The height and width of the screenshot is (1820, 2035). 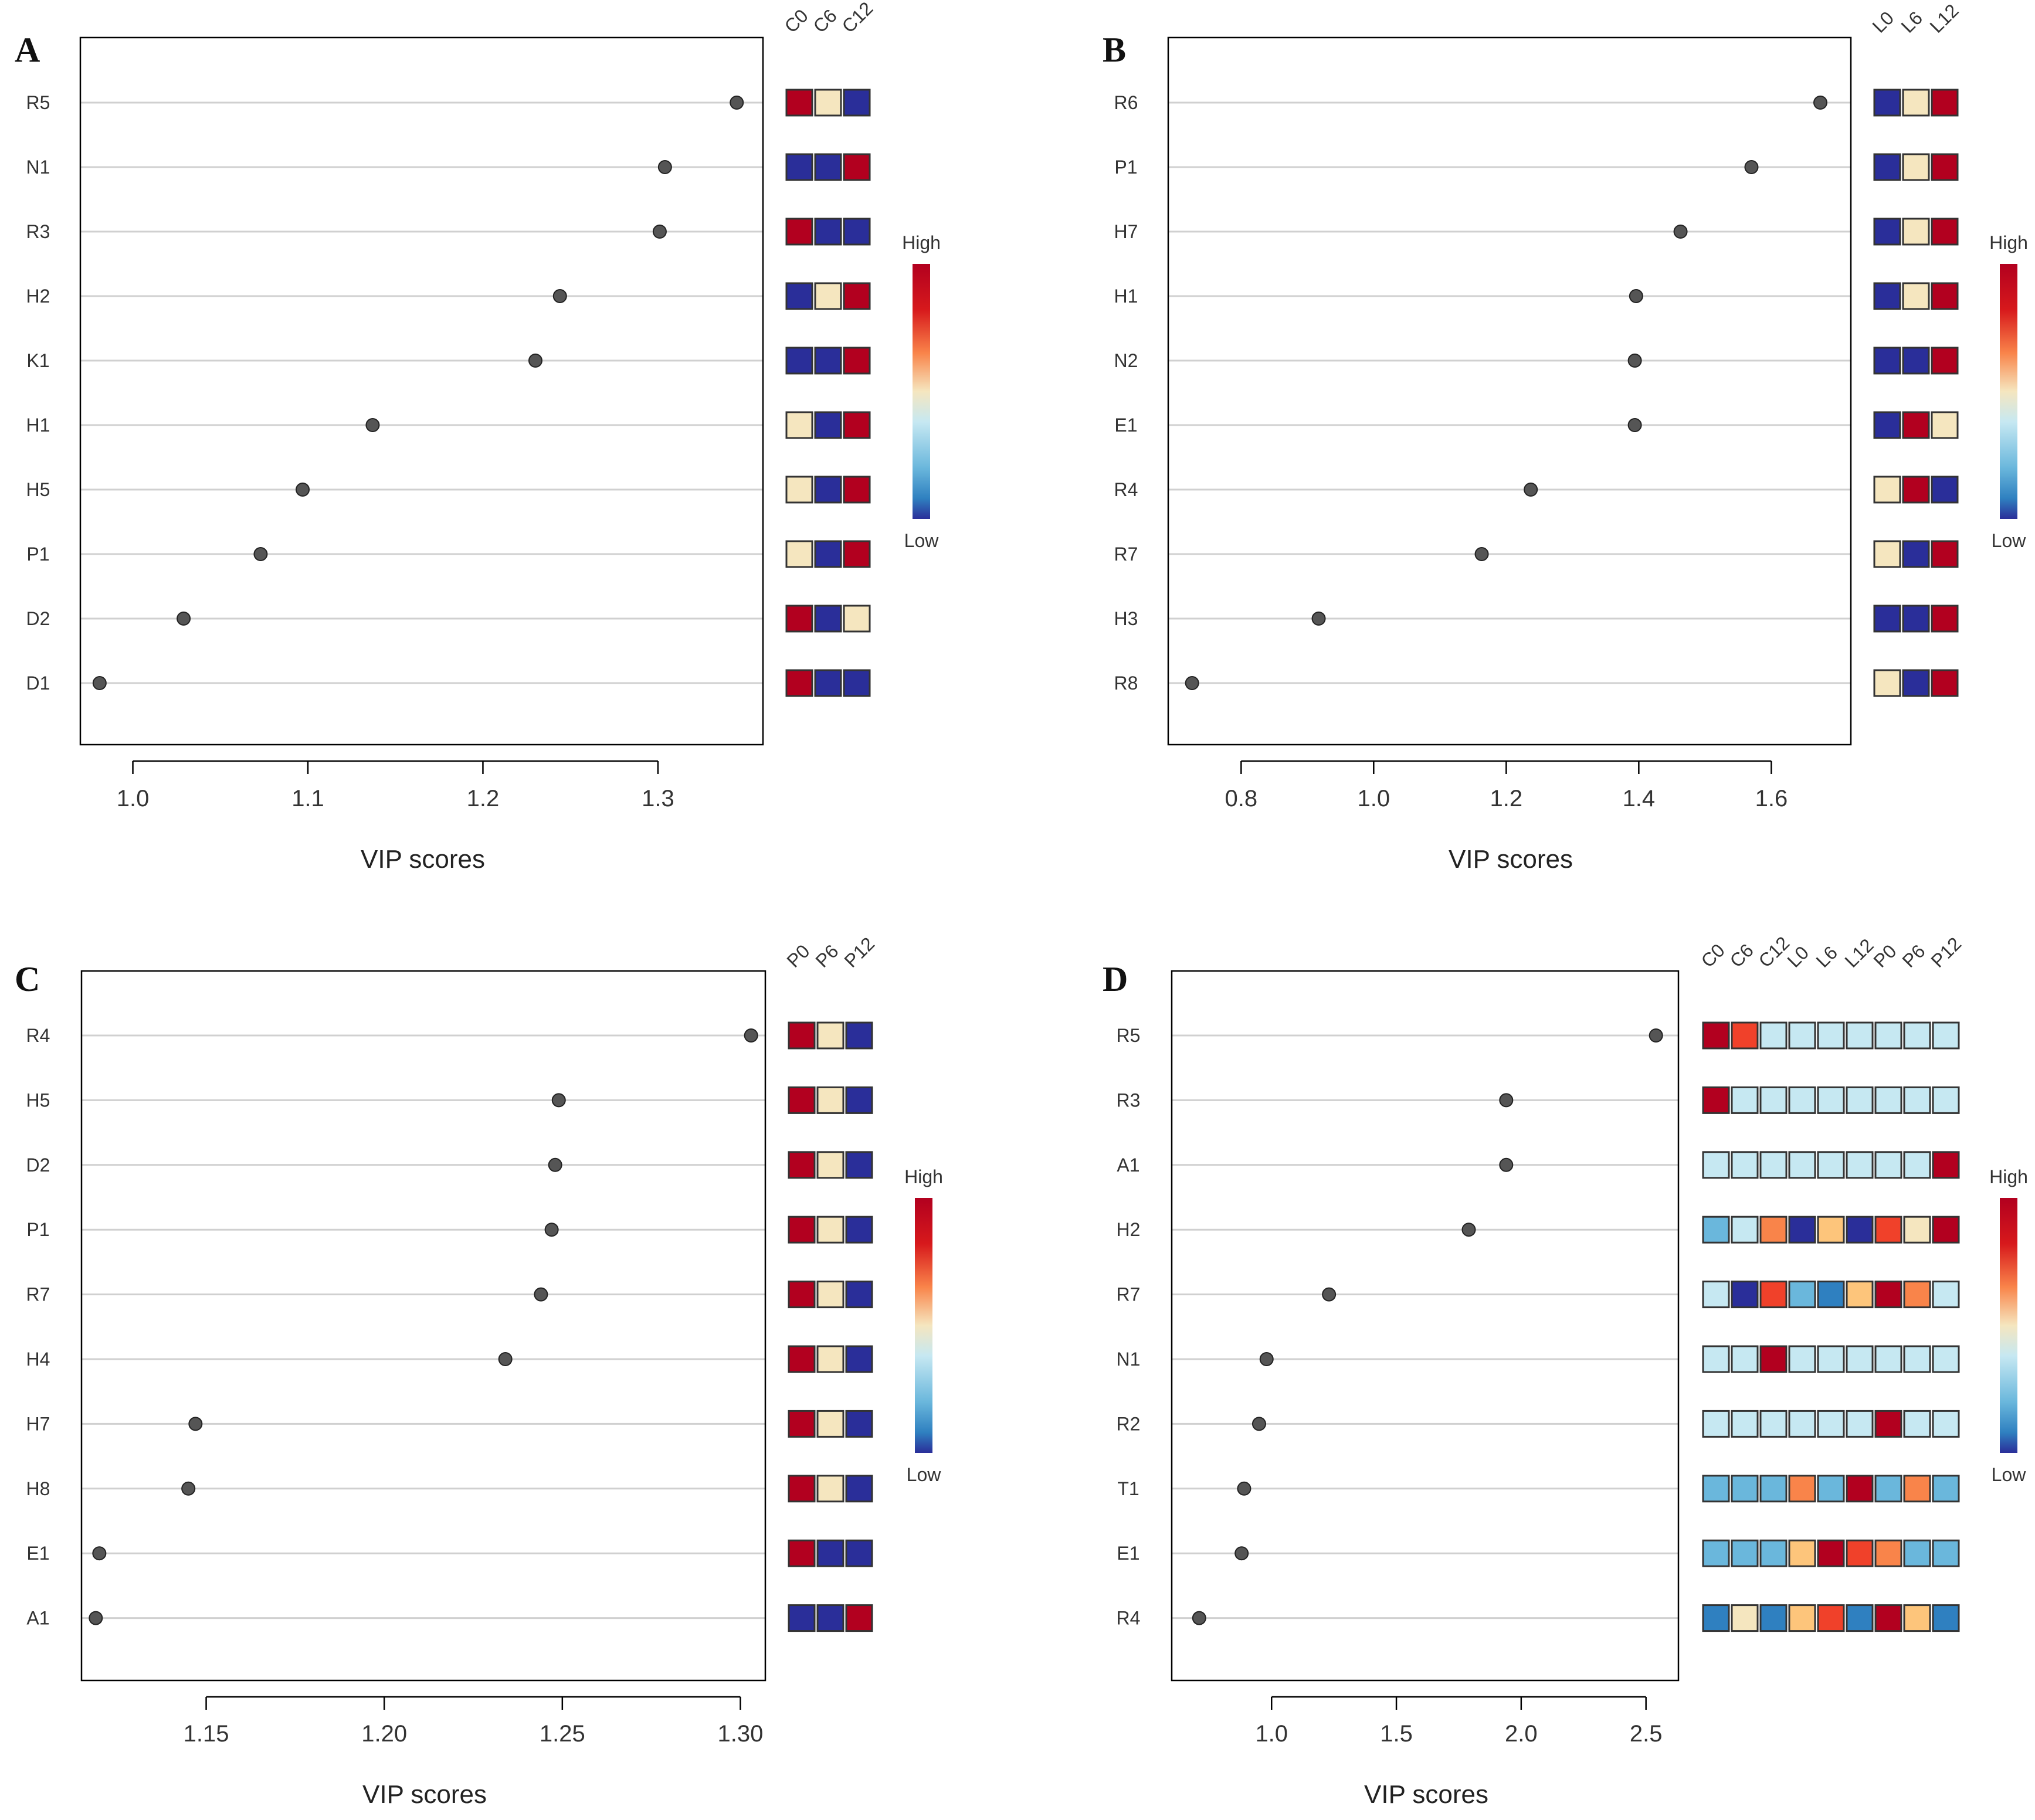 What do you see at coordinates (38, 1100) in the screenshot?
I see `row-label: H5` at bounding box center [38, 1100].